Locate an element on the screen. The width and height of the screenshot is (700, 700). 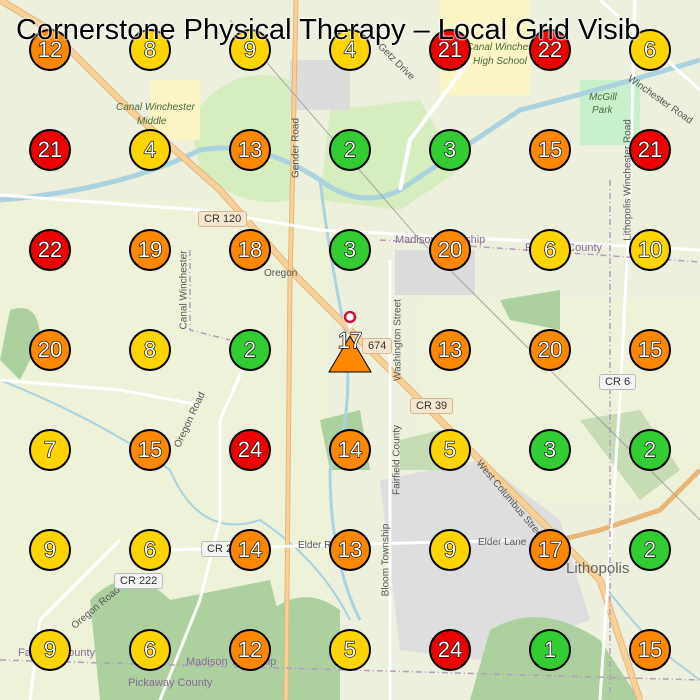
rank-value: 17 is located at coordinates (550, 549).